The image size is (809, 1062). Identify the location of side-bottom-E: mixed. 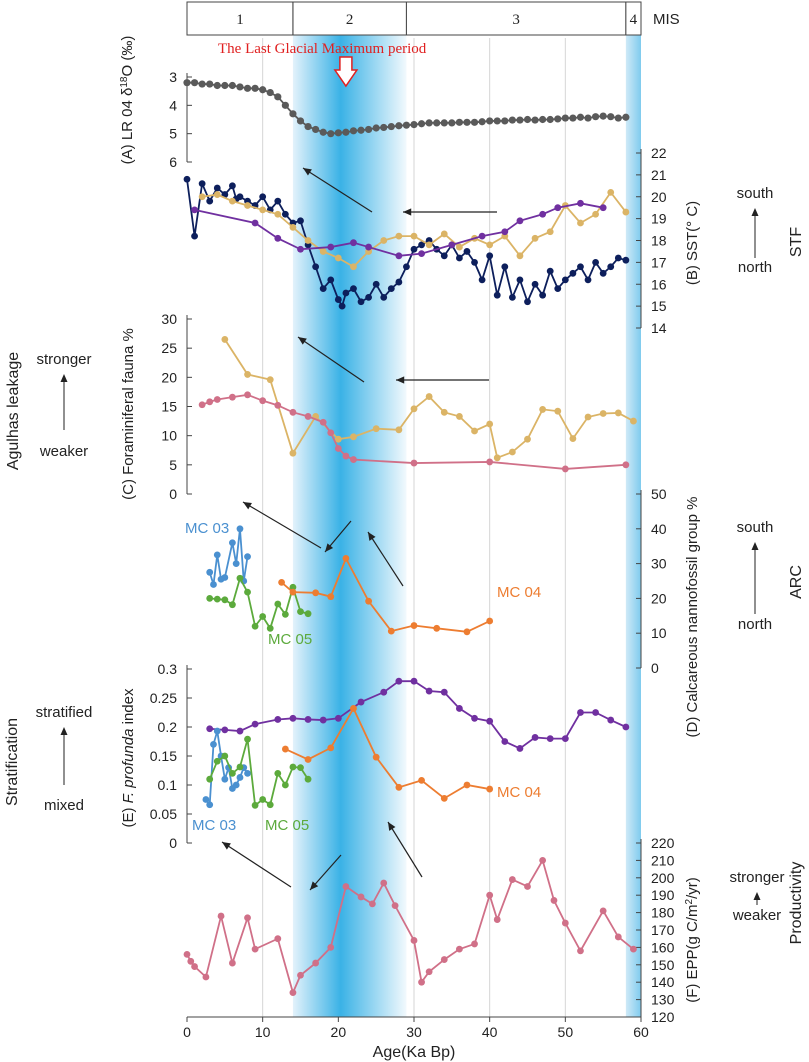
(64, 805).